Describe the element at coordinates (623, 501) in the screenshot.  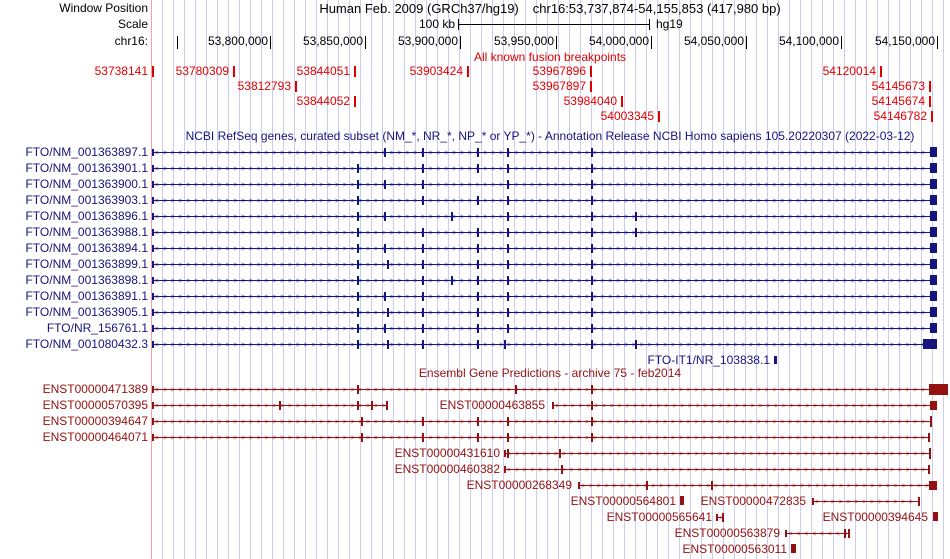
I see `ensembl-item-label: ENST00000564801` at that location.